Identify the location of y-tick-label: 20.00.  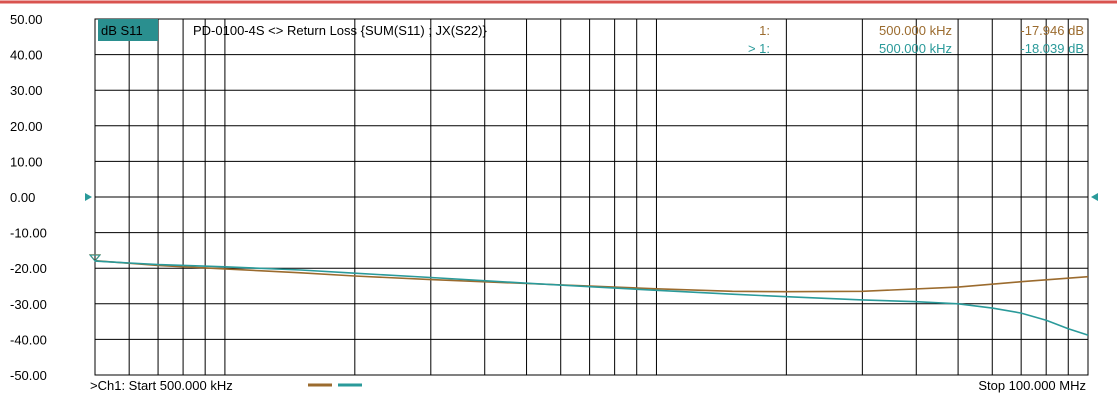
(26, 126).